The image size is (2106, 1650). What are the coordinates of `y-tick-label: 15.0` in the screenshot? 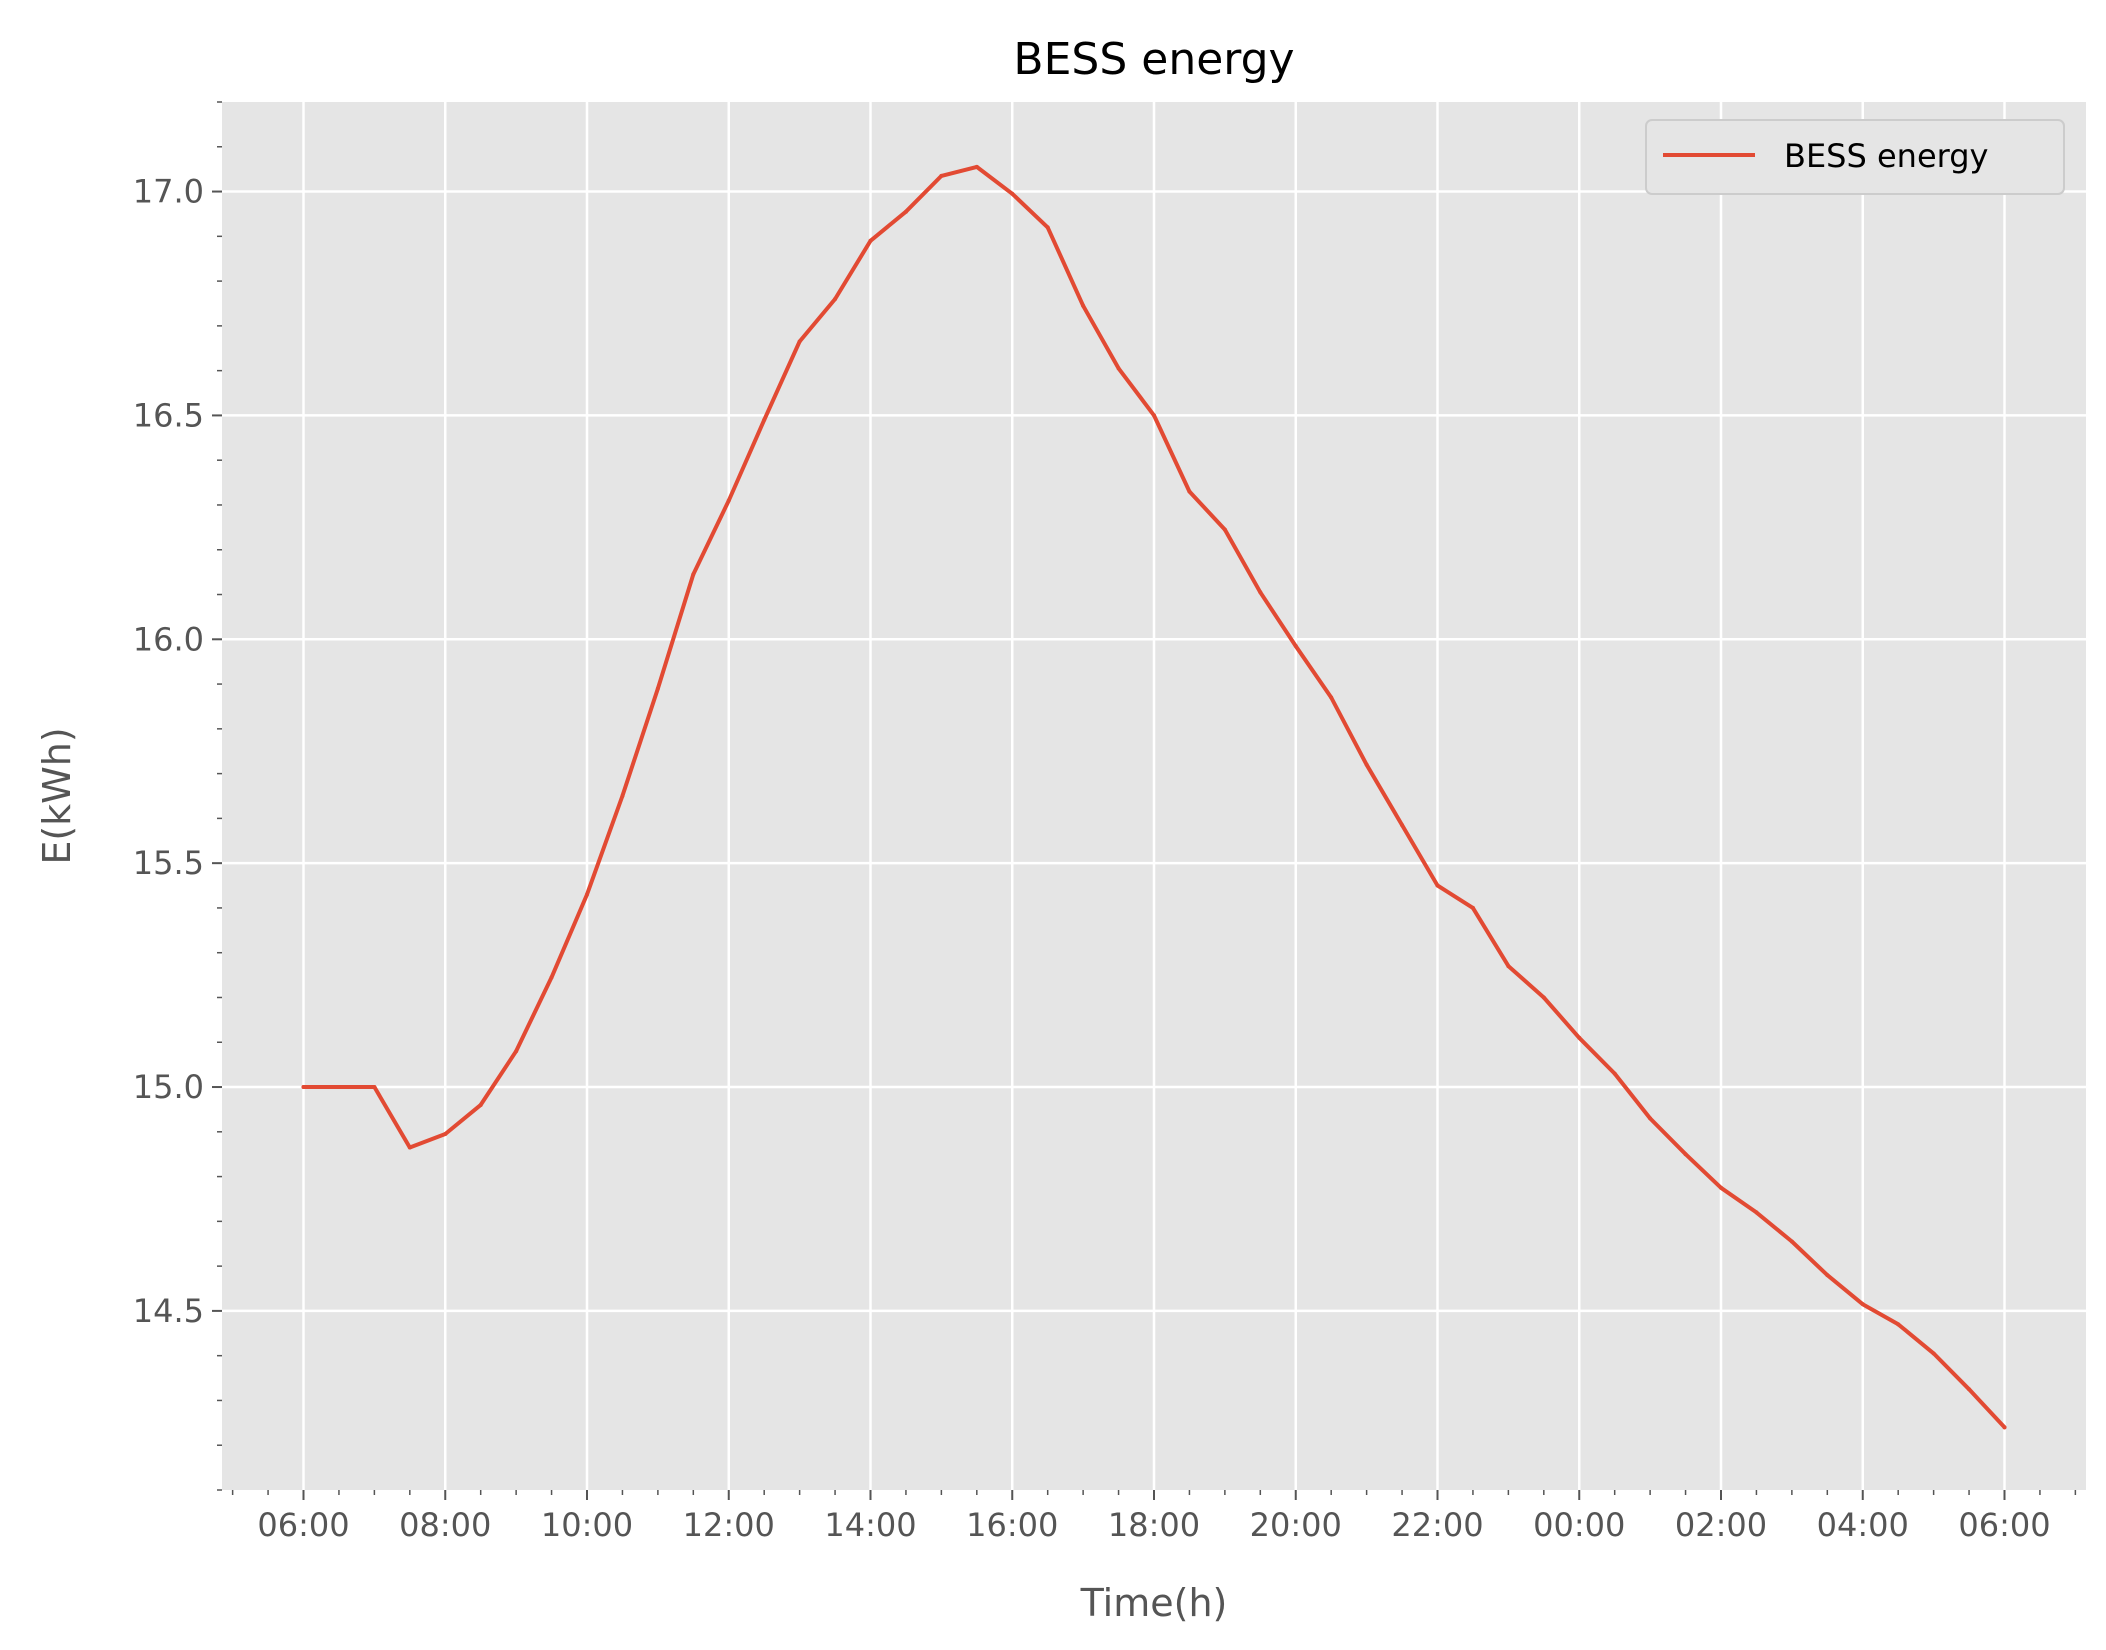 It's located at (168, 1087).